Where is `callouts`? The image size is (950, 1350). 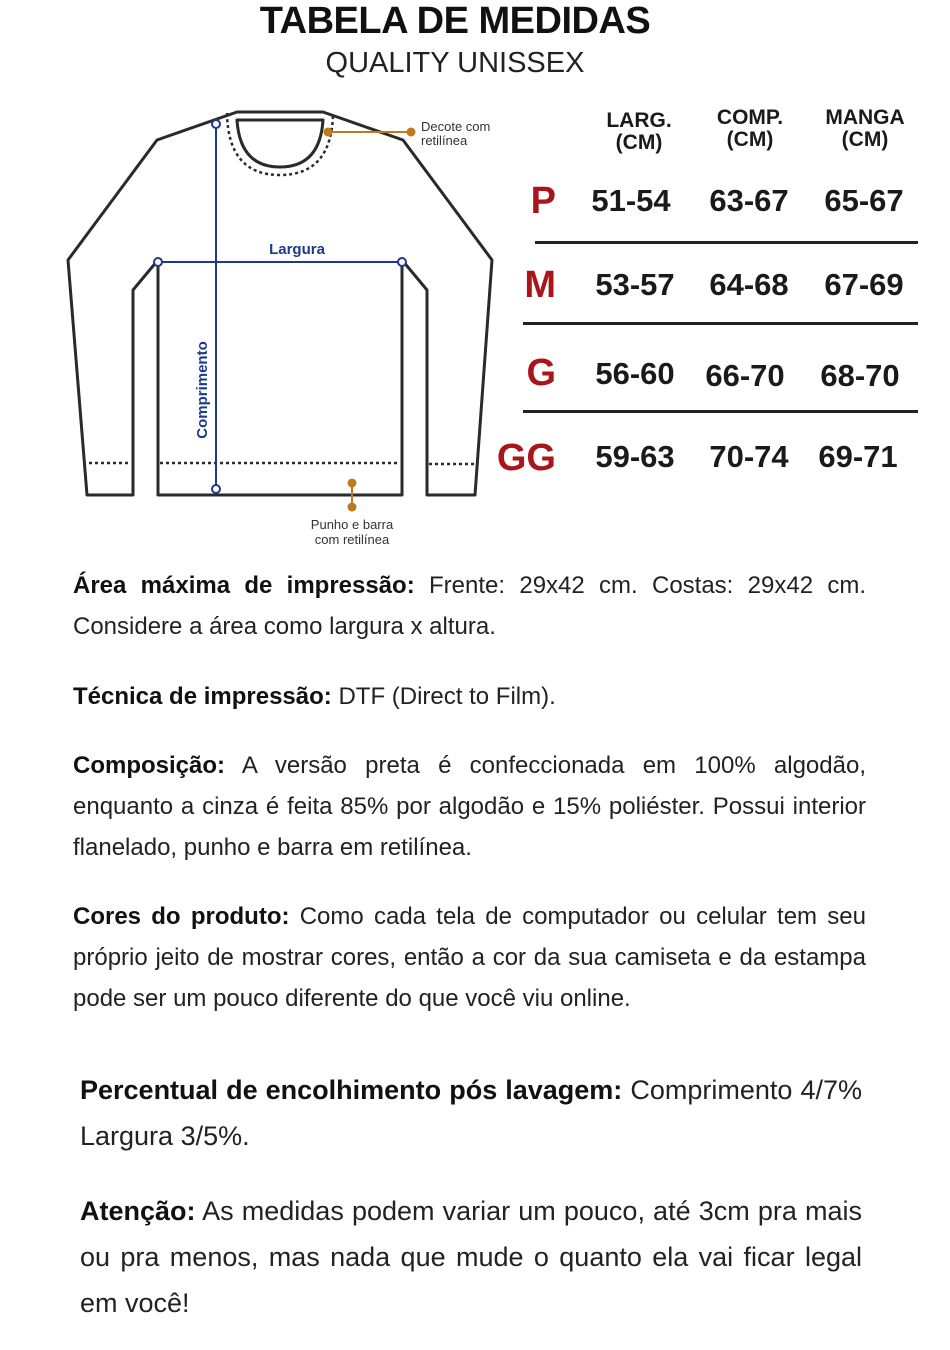
callouts is located at coordinates (369, 319).